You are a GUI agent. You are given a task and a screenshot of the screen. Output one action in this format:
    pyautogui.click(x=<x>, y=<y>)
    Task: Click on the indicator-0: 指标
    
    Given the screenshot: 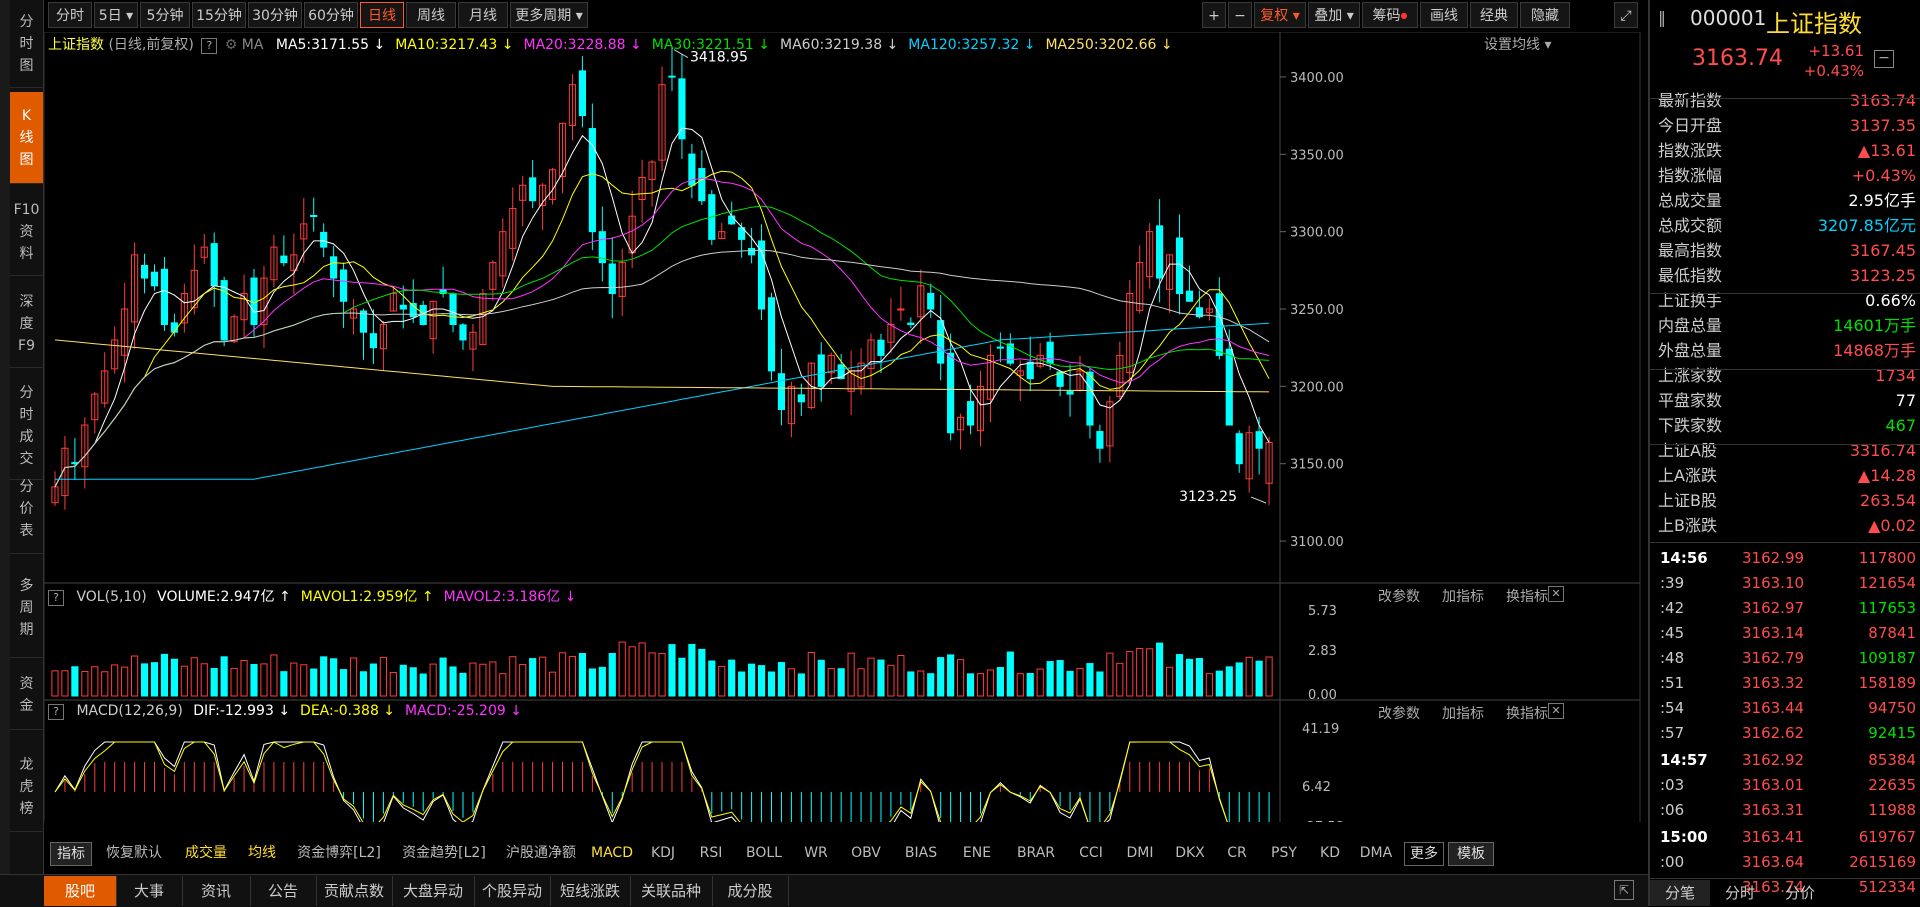 What is the action you would take?
    pyautogui.click(x=71, y=854)
    